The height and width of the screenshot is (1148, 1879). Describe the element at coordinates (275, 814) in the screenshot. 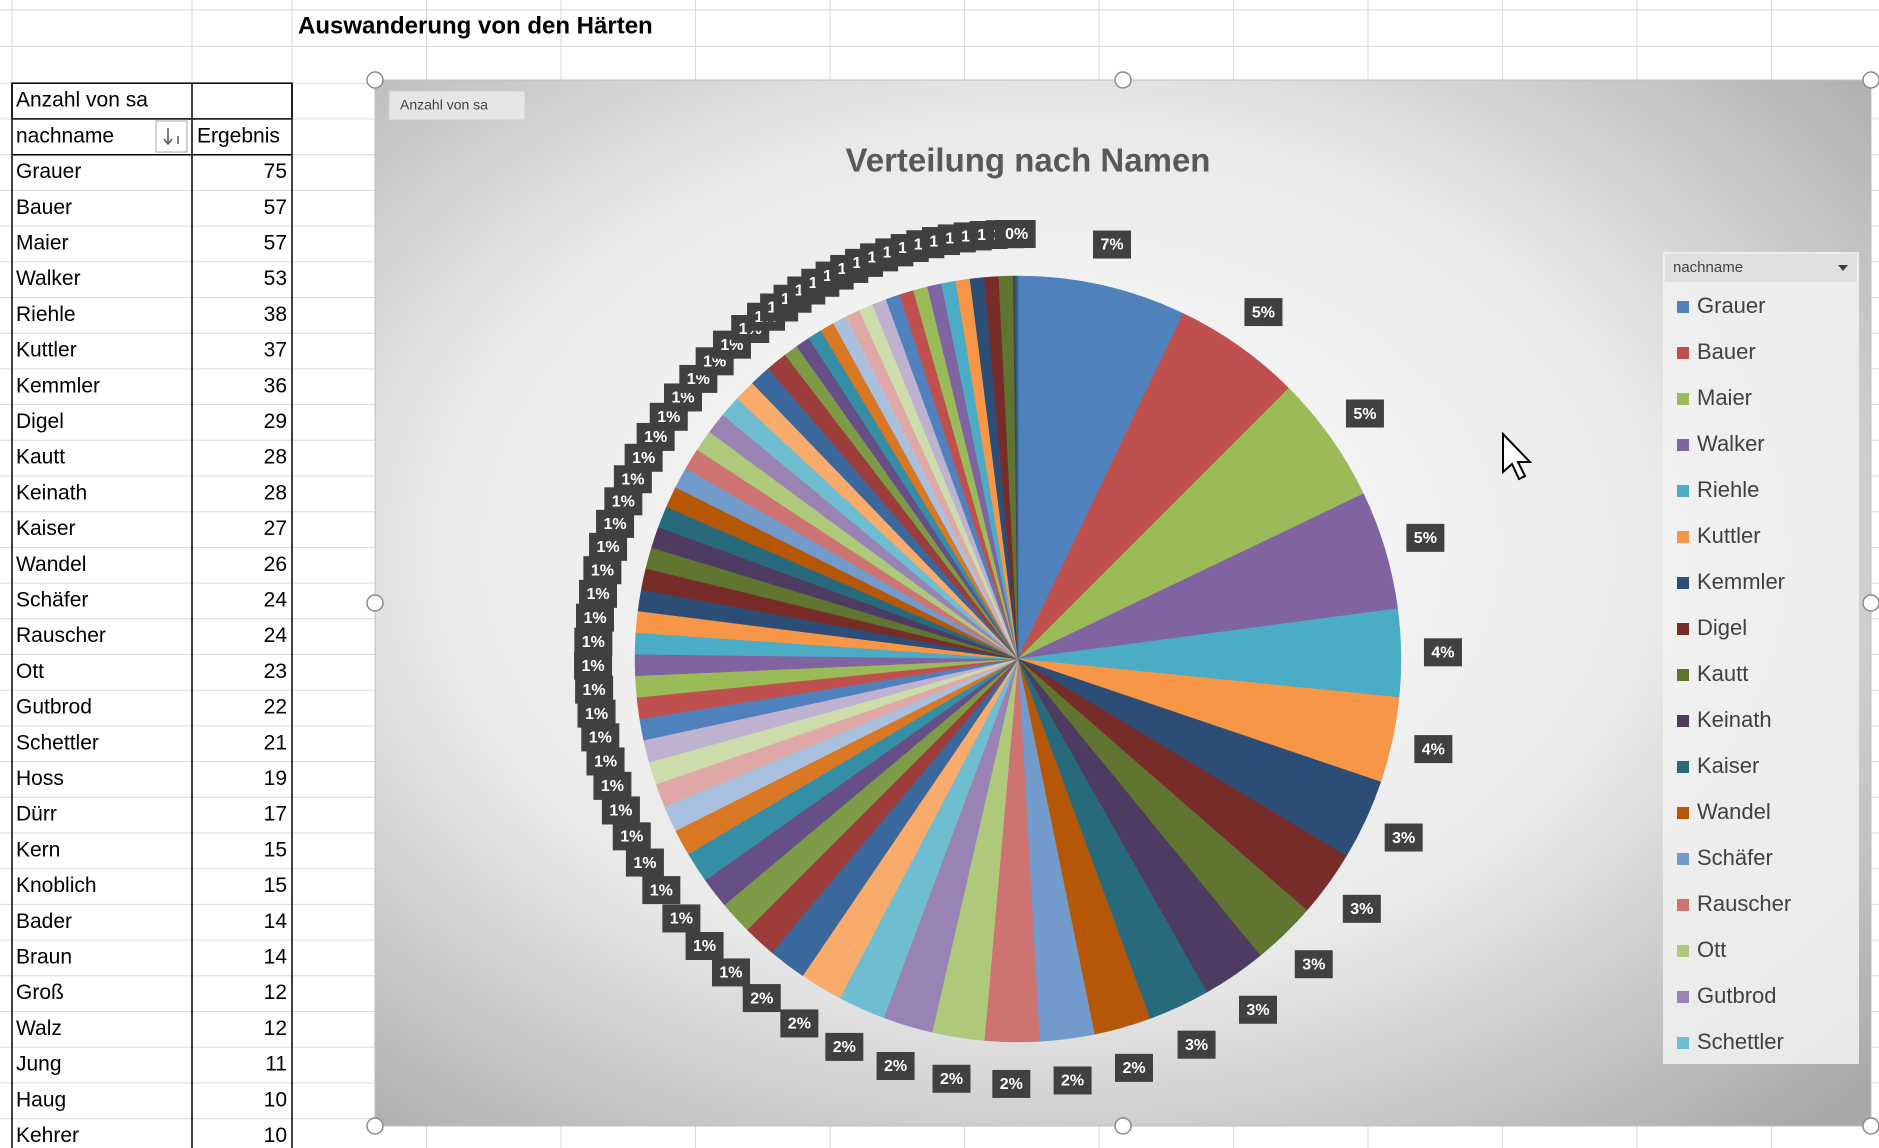

I see `row-value: 17` at that location.